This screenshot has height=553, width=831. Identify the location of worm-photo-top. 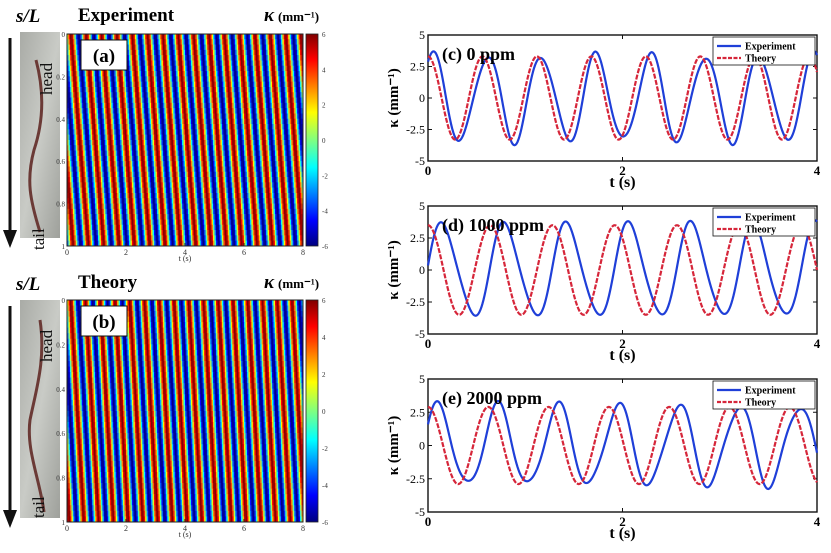
(40, 135).